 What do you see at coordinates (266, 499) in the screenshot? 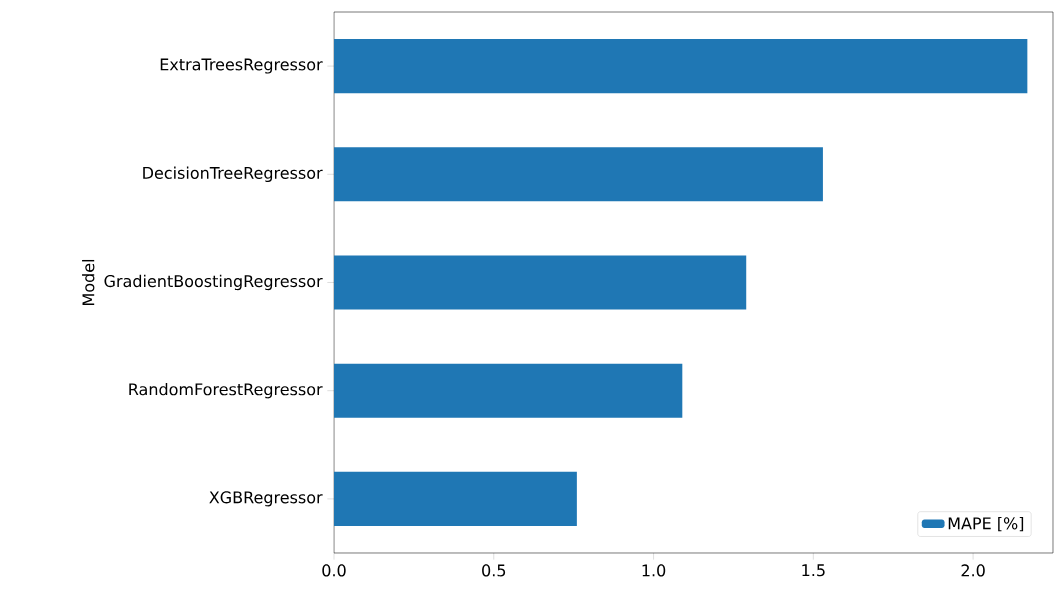
I see `y-tick-label: XGBRegressor` at bounding box center [266, 499].